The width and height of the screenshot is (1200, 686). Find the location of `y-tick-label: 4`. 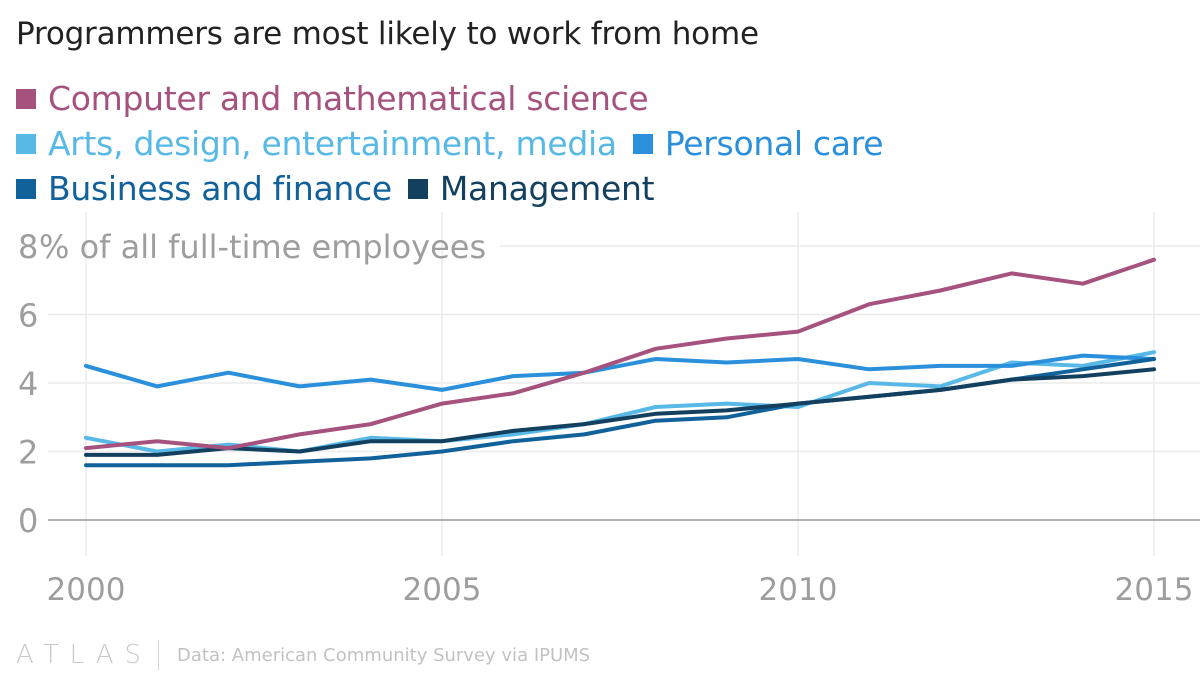

y-tick-label: 4 is located at coordinates (28, 384).